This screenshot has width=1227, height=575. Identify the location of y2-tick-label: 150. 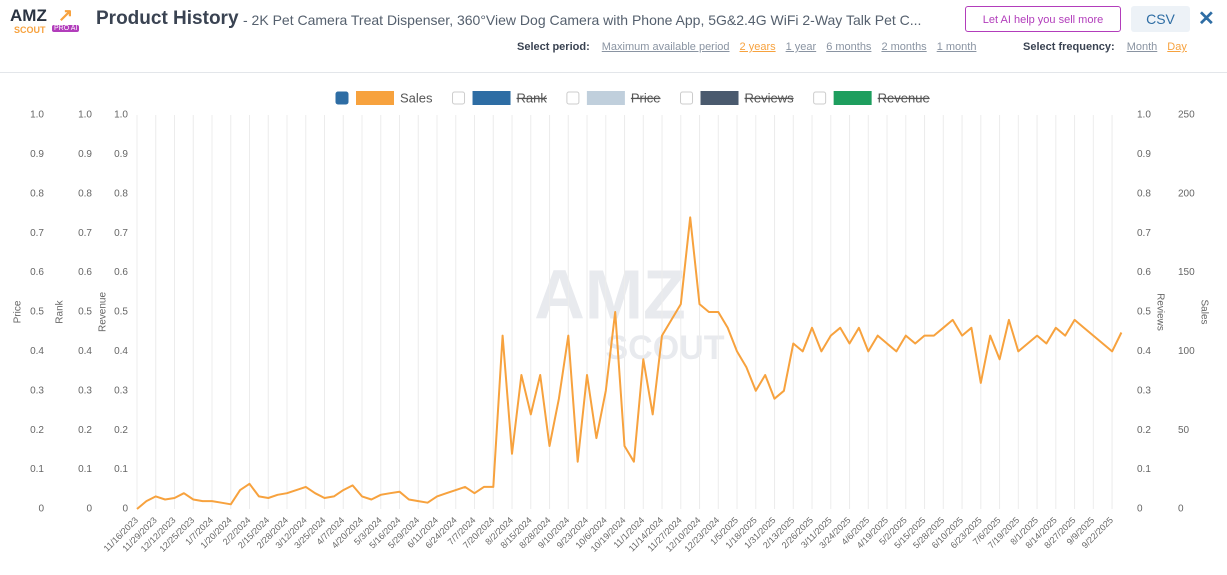
(1186, 272).